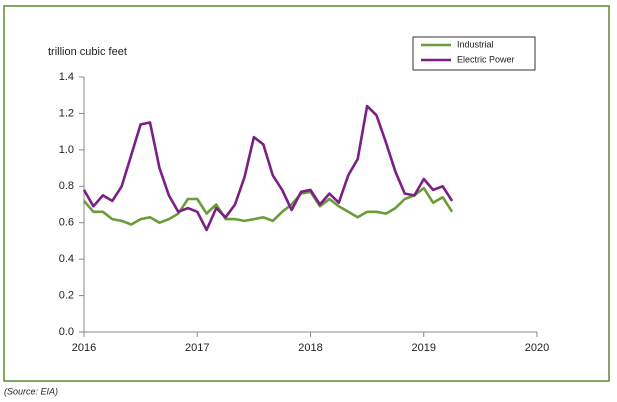 The width and height of the screenshot is (617, 402). What do you see at coordinates (84, 348) in the screenshot?
I see `x-tick-label: 2016` at bounding box center [84, 348].